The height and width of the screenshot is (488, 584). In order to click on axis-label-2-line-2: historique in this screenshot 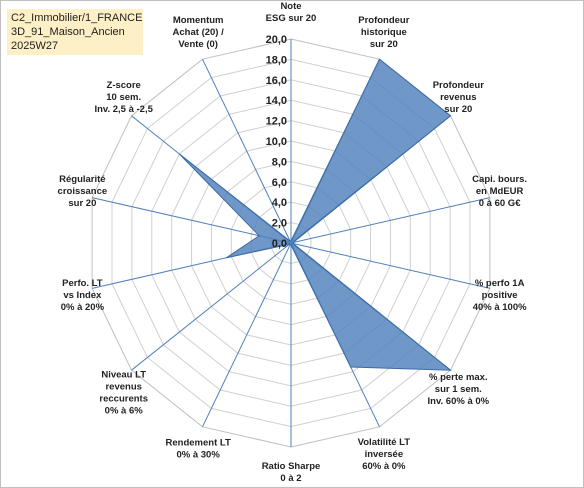, I will do `click(384, 32)`.